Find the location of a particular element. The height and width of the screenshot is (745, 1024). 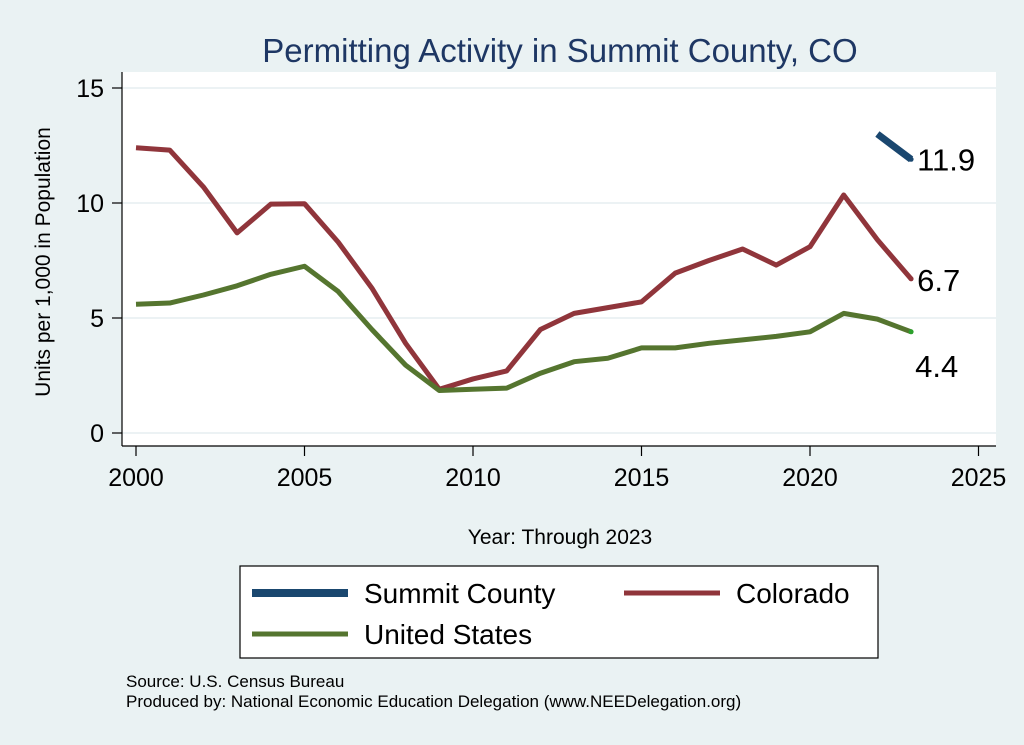

y-tick-label: 0 is located at coordinates (97, 434).